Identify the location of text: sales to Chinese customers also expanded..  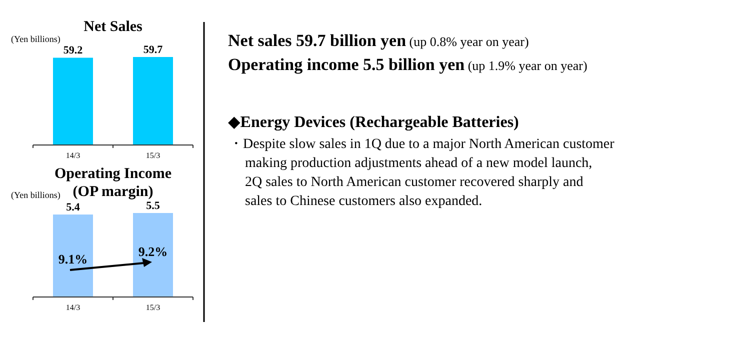
(363, 201).